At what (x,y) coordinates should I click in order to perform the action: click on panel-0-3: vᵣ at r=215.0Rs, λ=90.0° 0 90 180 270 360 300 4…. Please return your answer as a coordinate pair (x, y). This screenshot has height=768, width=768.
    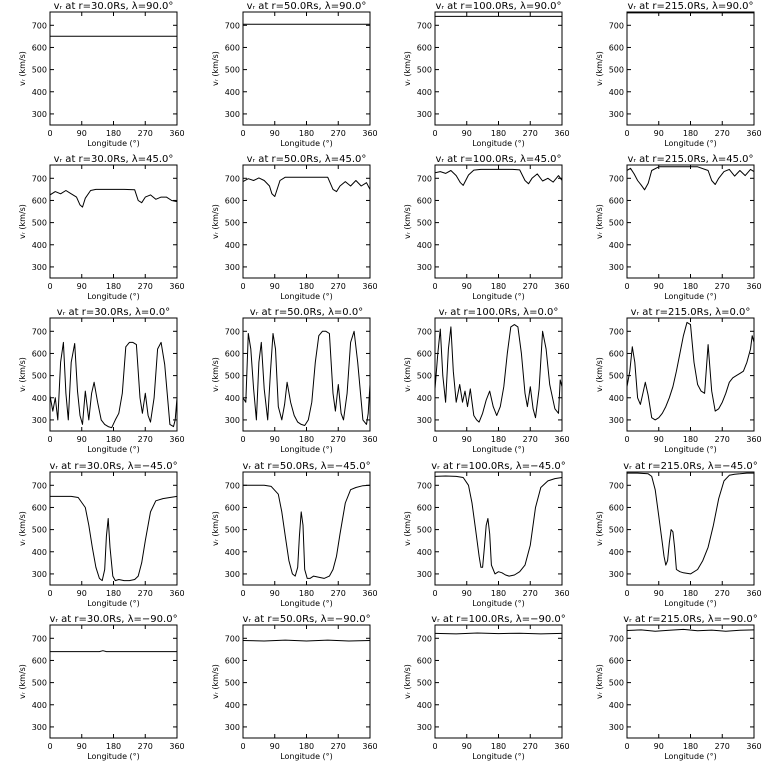
    Looking at the image, I should click on (678, 74).